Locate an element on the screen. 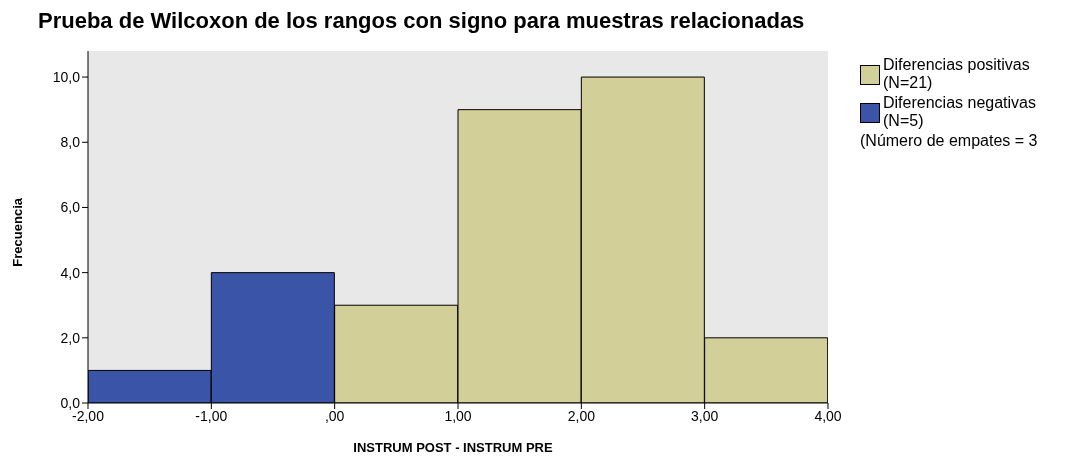 This screenshot has width=1087, height=471. text: (Número de empates = 3 is located at coordinates (949, 141).